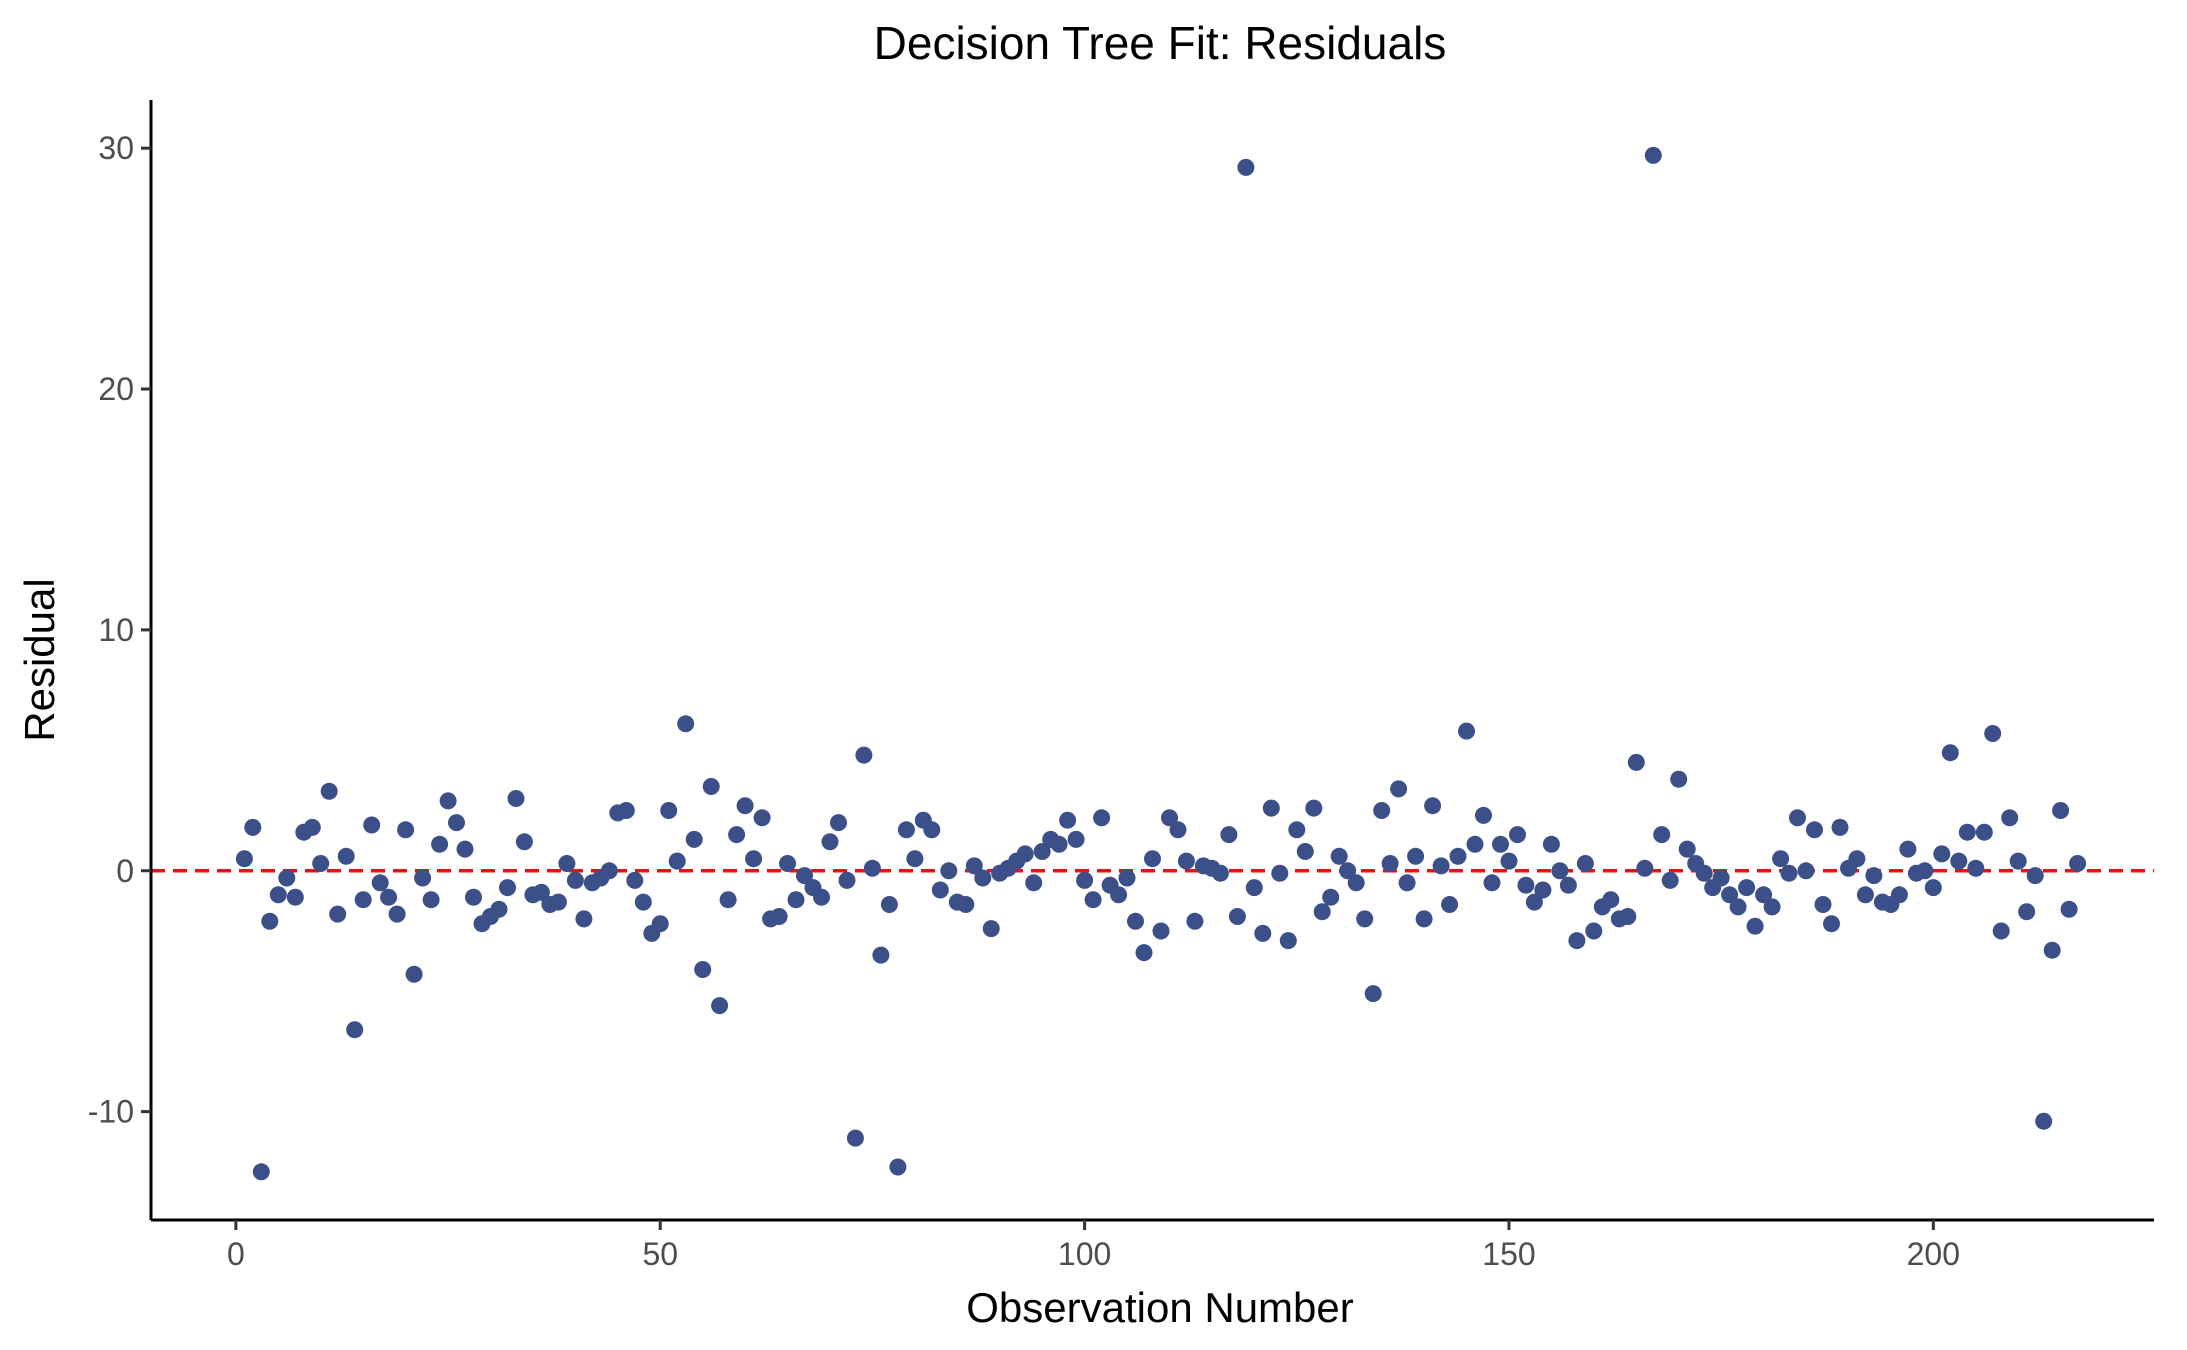 The width and height of the screenshot is (2187, 1350). Describe the element at coordinates (1084, 1254) in the screenshot. I see `x-tick-label: 100` at that location.